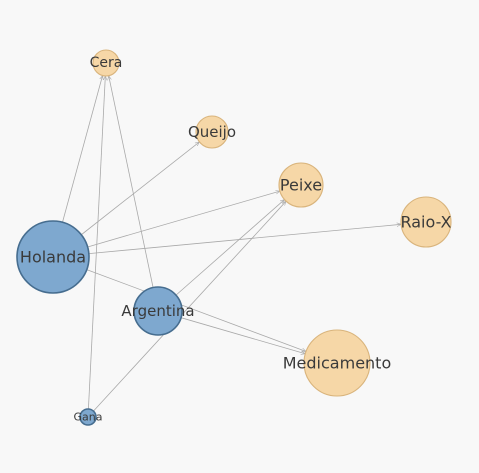  I want to click on edge-argentina-to-cera, so click(131, 182).